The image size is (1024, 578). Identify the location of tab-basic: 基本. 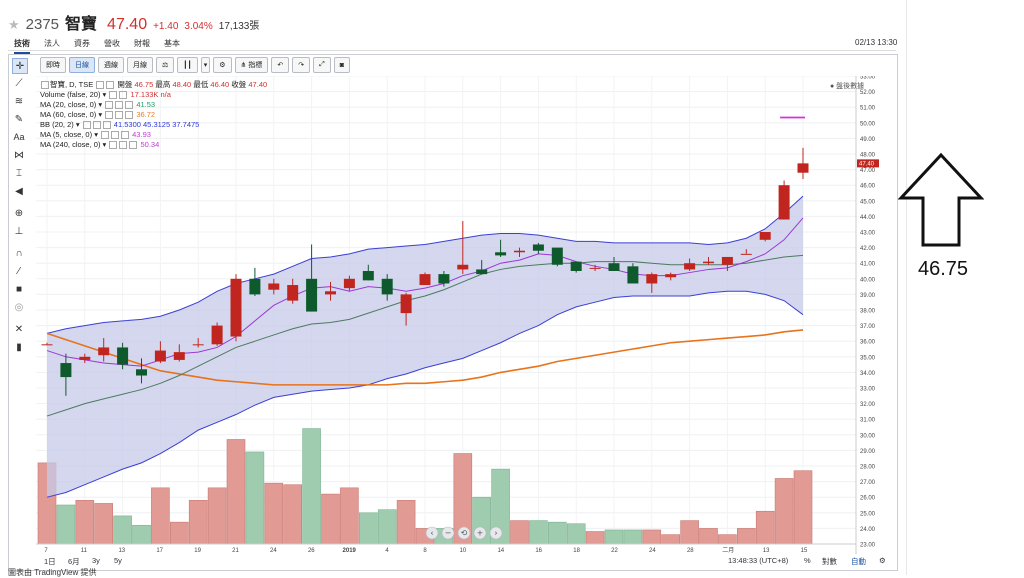
(172, 43).